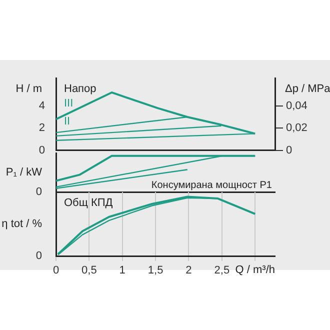 The width and height of the screenshot is (330, 330). Describe the element at coordinates (69, 103) in the screenshot. I see `annotation: III` at that location.